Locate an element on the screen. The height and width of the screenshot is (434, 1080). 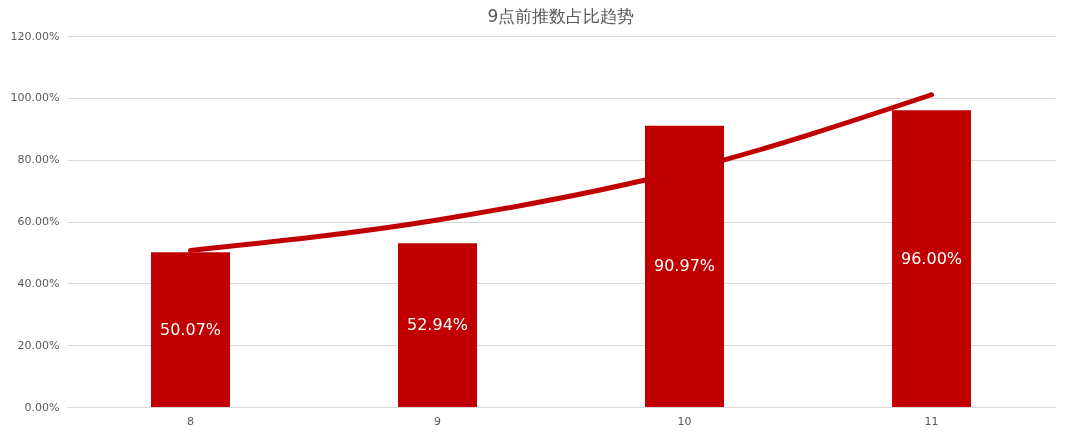
y-tick-label: 100.00% is located at coordinates (35, 98).